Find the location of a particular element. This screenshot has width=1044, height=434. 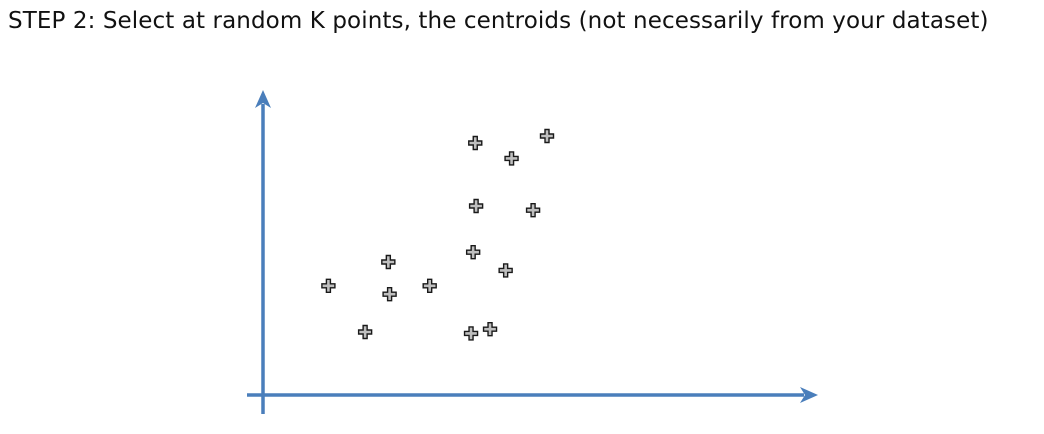

x-axis-arrowhead is located at coordinates (809, 395).